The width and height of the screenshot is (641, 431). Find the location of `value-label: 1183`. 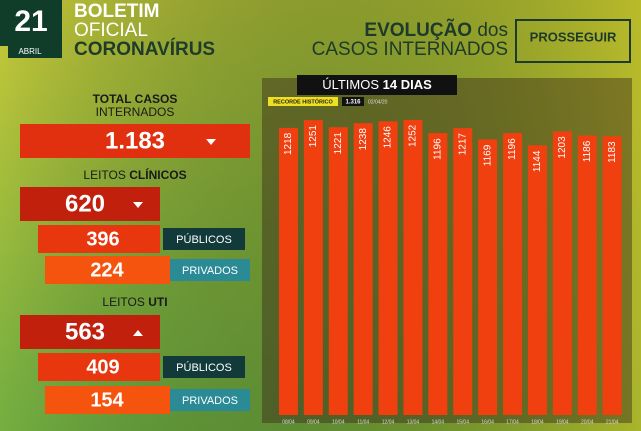

value-label: 1183 is located at coordinates (612, 152).